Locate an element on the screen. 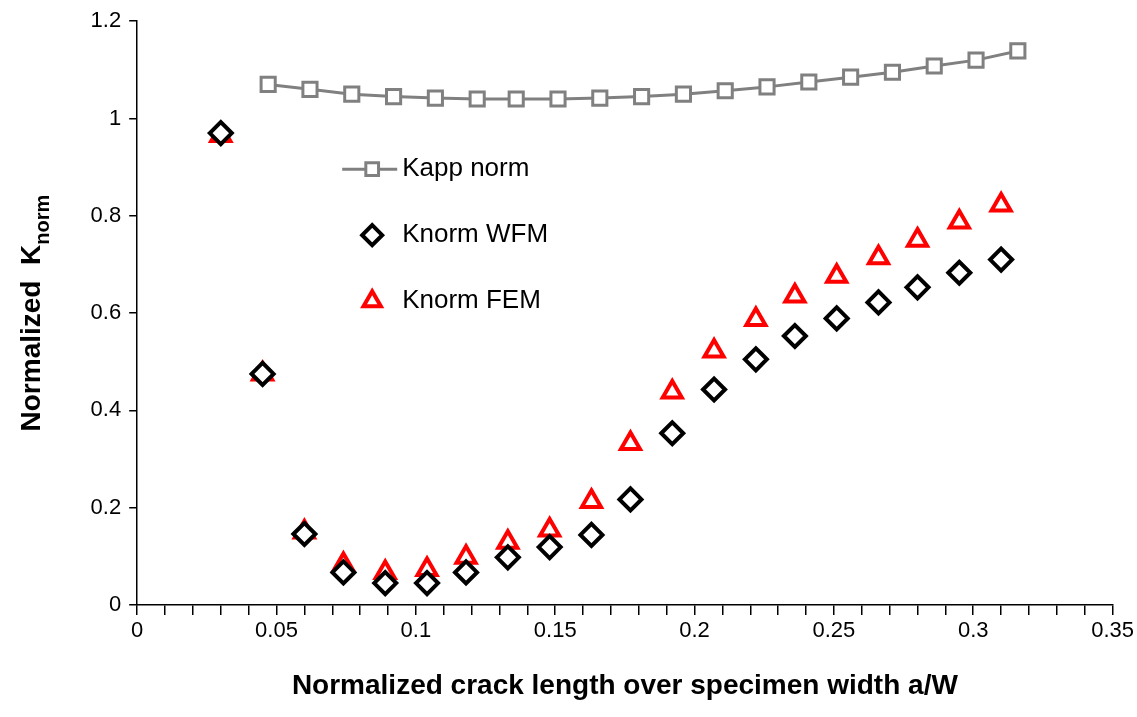 The image size is (1137, 717). x-axis-title: Normalized crack length over specimen width a/W is located at coordinates (625, 684).